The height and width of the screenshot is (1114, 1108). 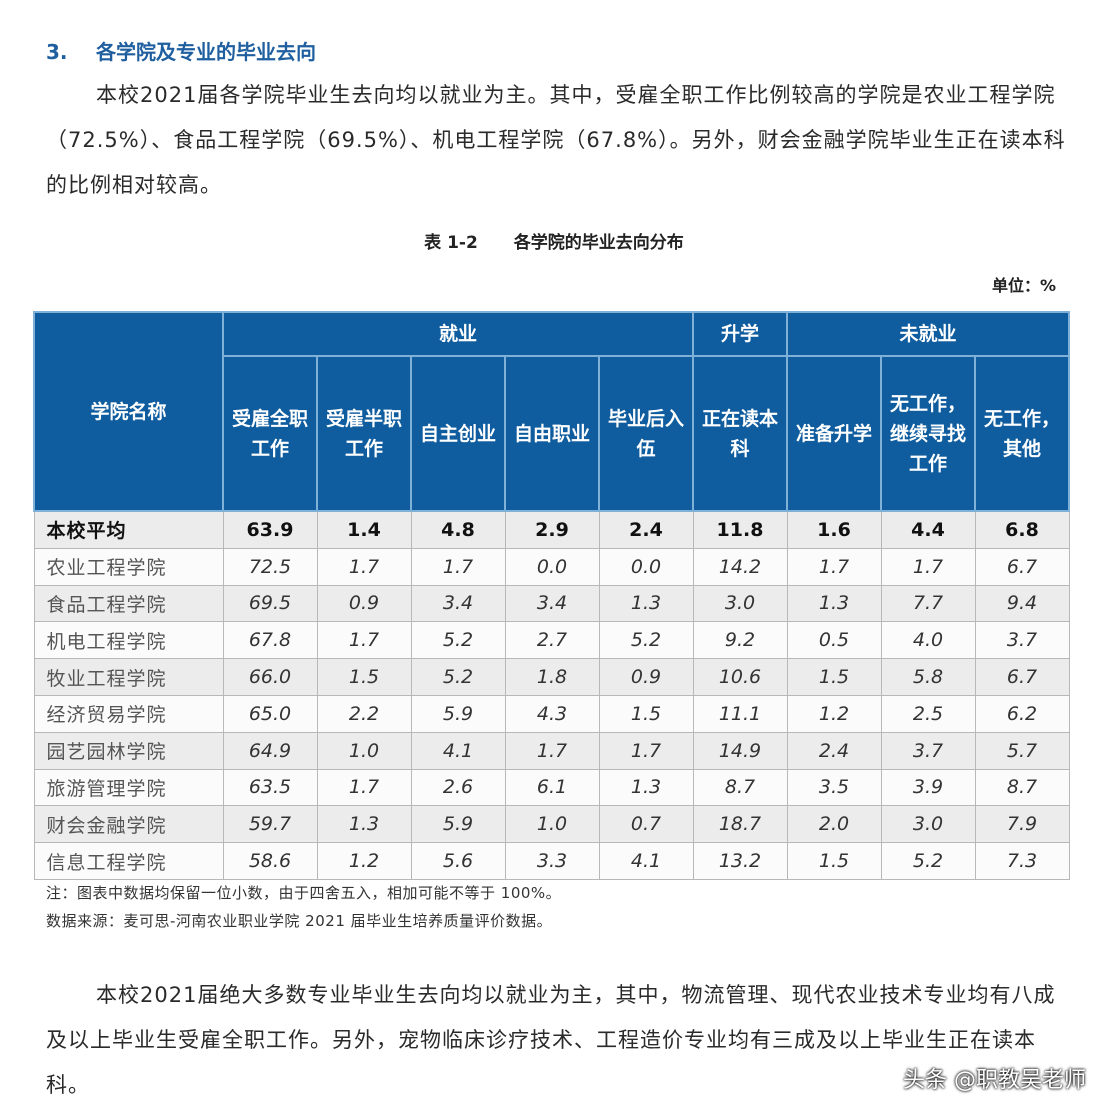 I want to click on college-name: 农业工程学院, so click(x=128, y=566).